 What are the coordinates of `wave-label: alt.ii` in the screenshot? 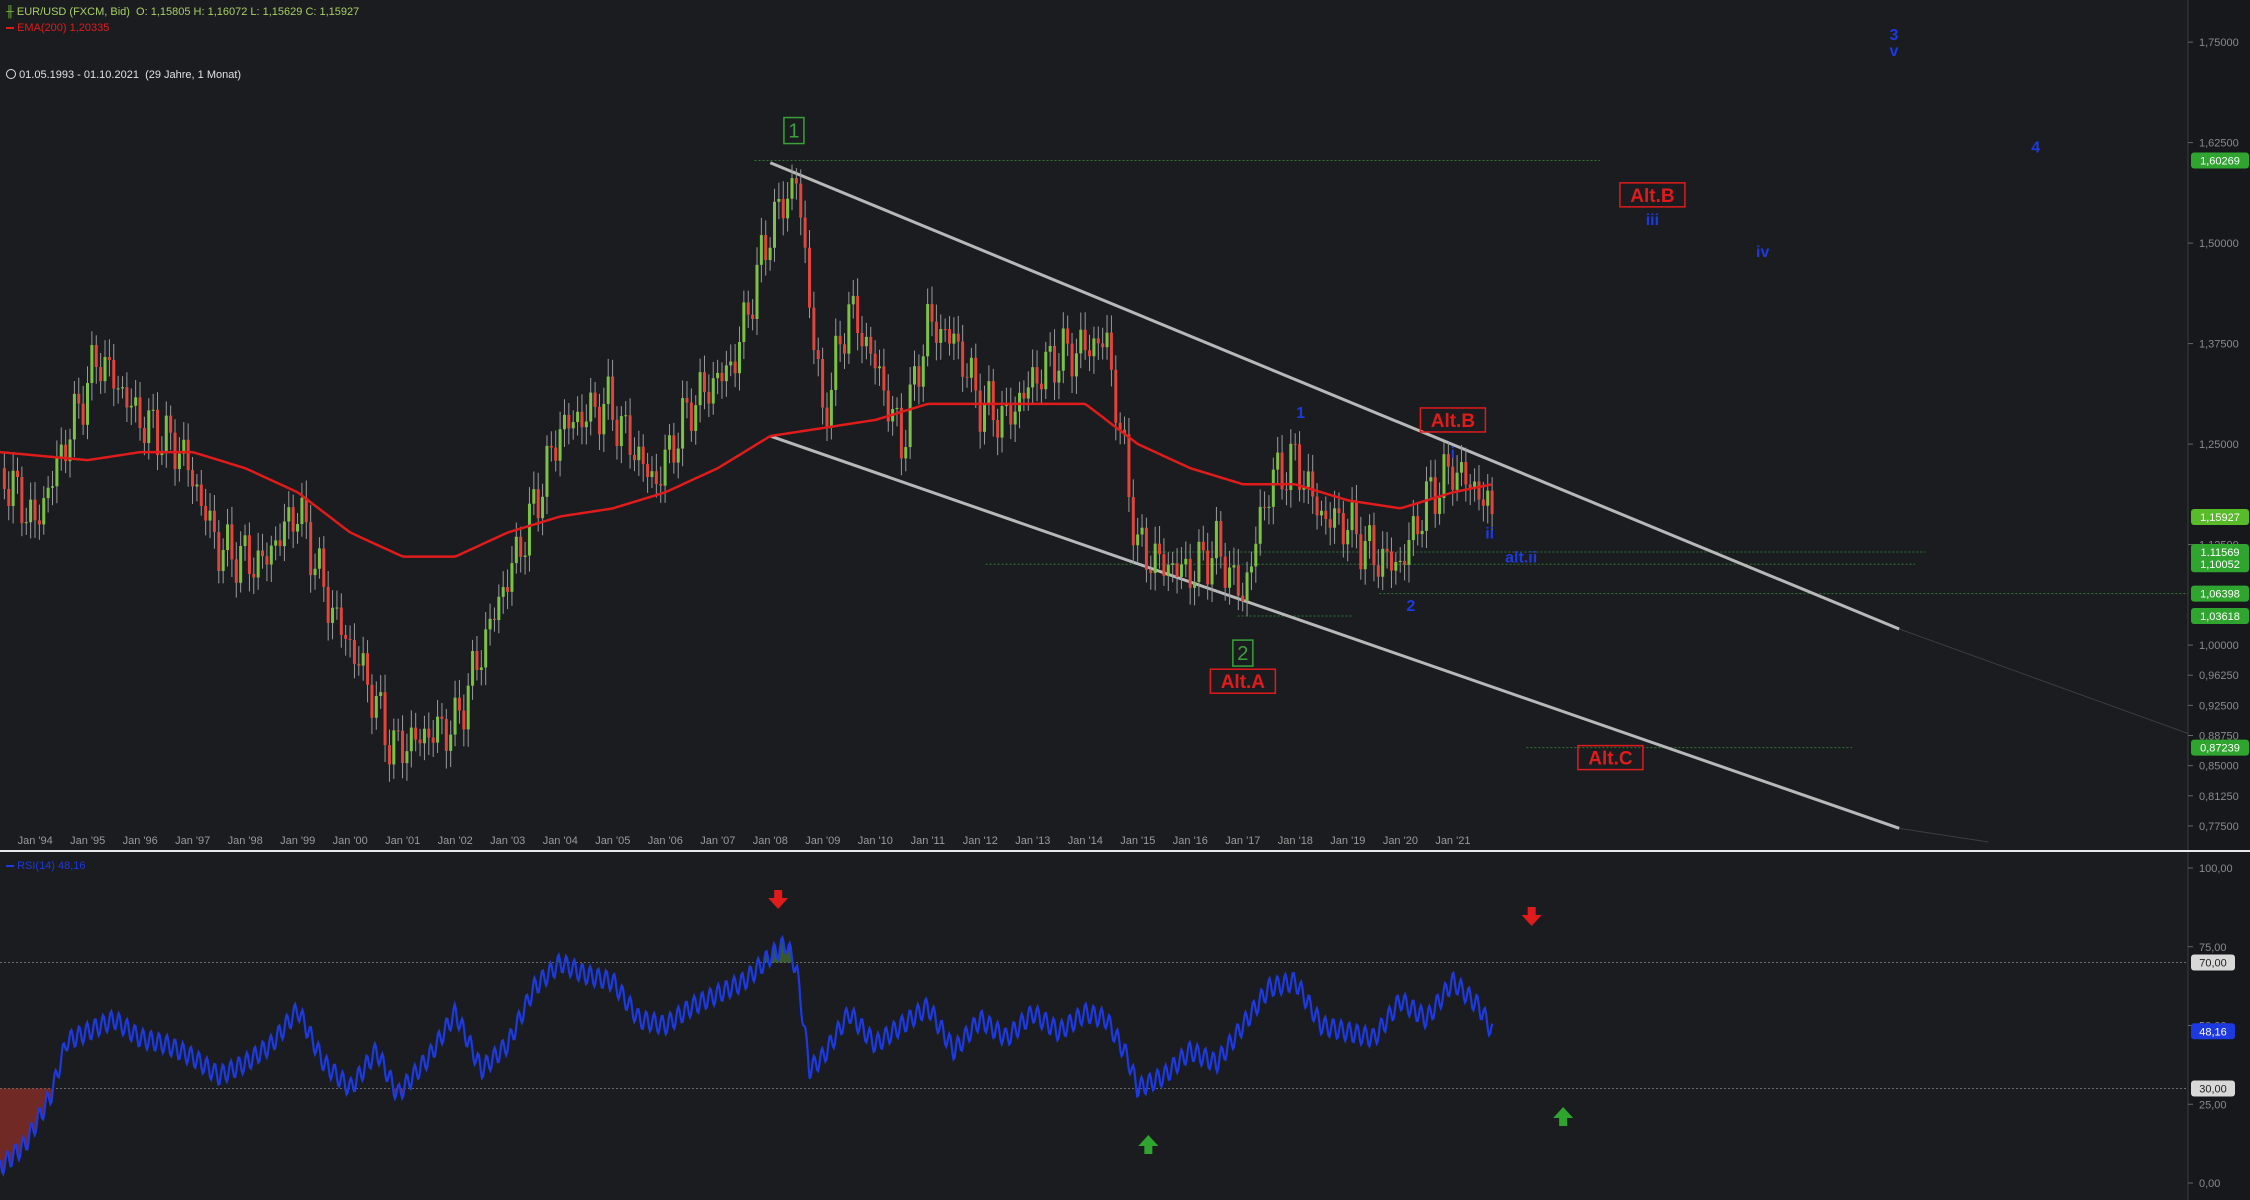 It's located at (1521, 558).